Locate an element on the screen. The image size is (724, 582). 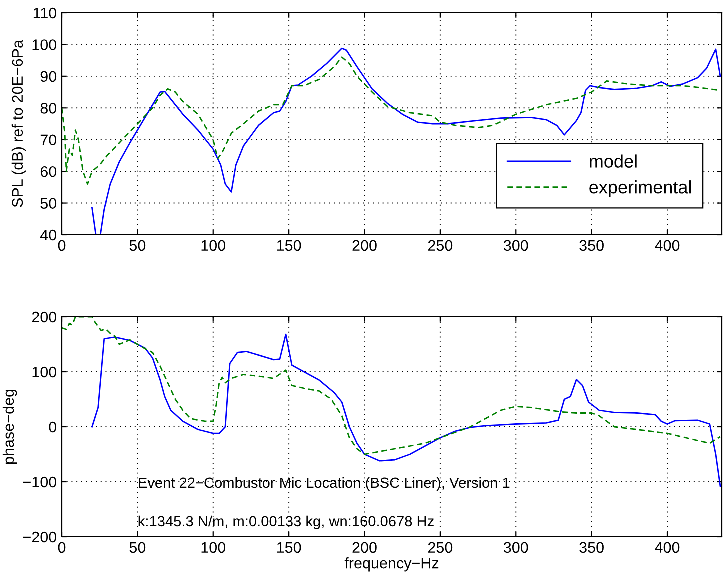
y-tick-label: 110 is located at coordinates (45, 13).